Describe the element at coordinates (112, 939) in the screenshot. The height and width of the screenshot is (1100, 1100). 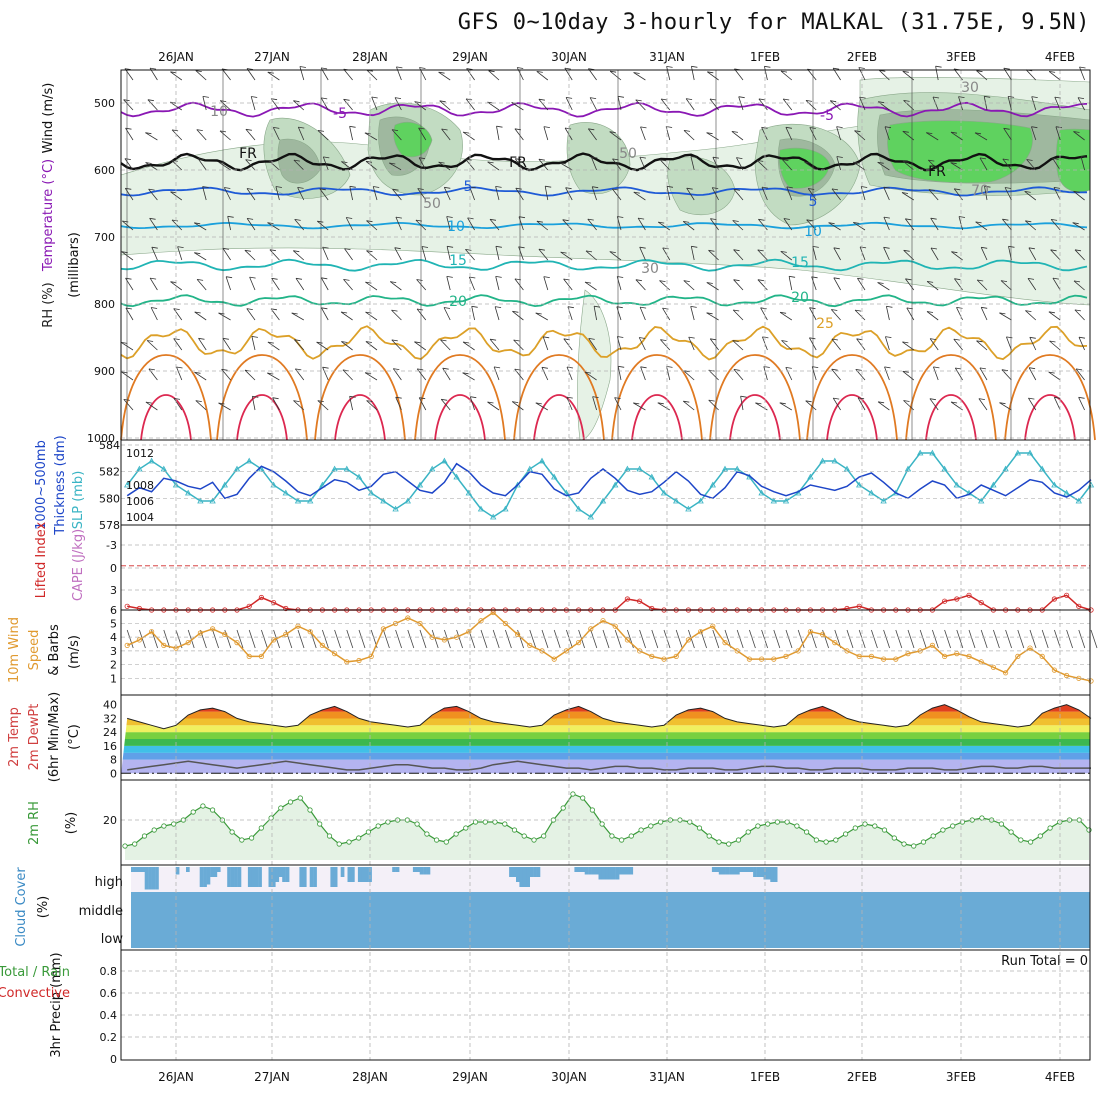
I see `cloud-level-label: low` at that location.